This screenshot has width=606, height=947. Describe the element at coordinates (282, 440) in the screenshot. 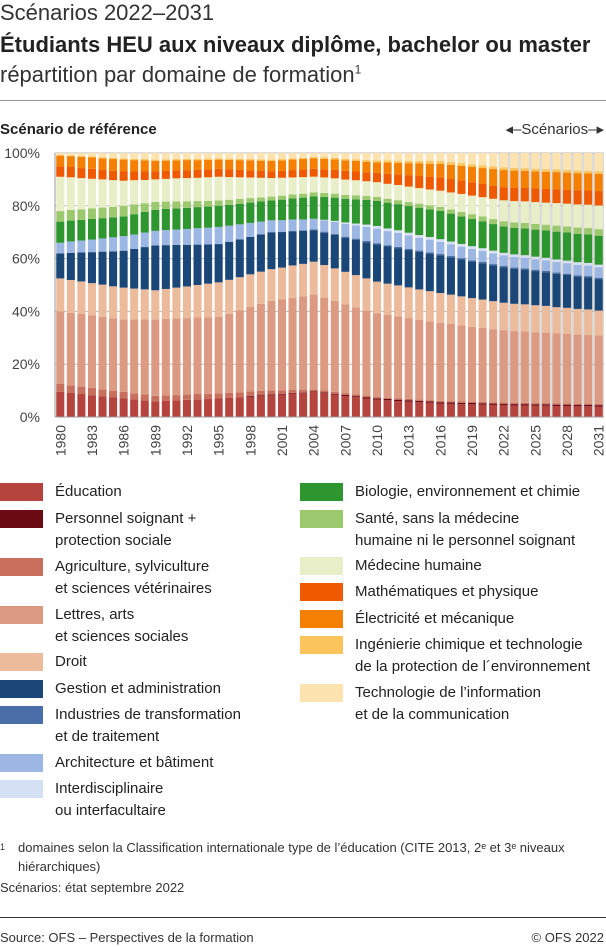

I see `x-tick-label: 2001` at that location.